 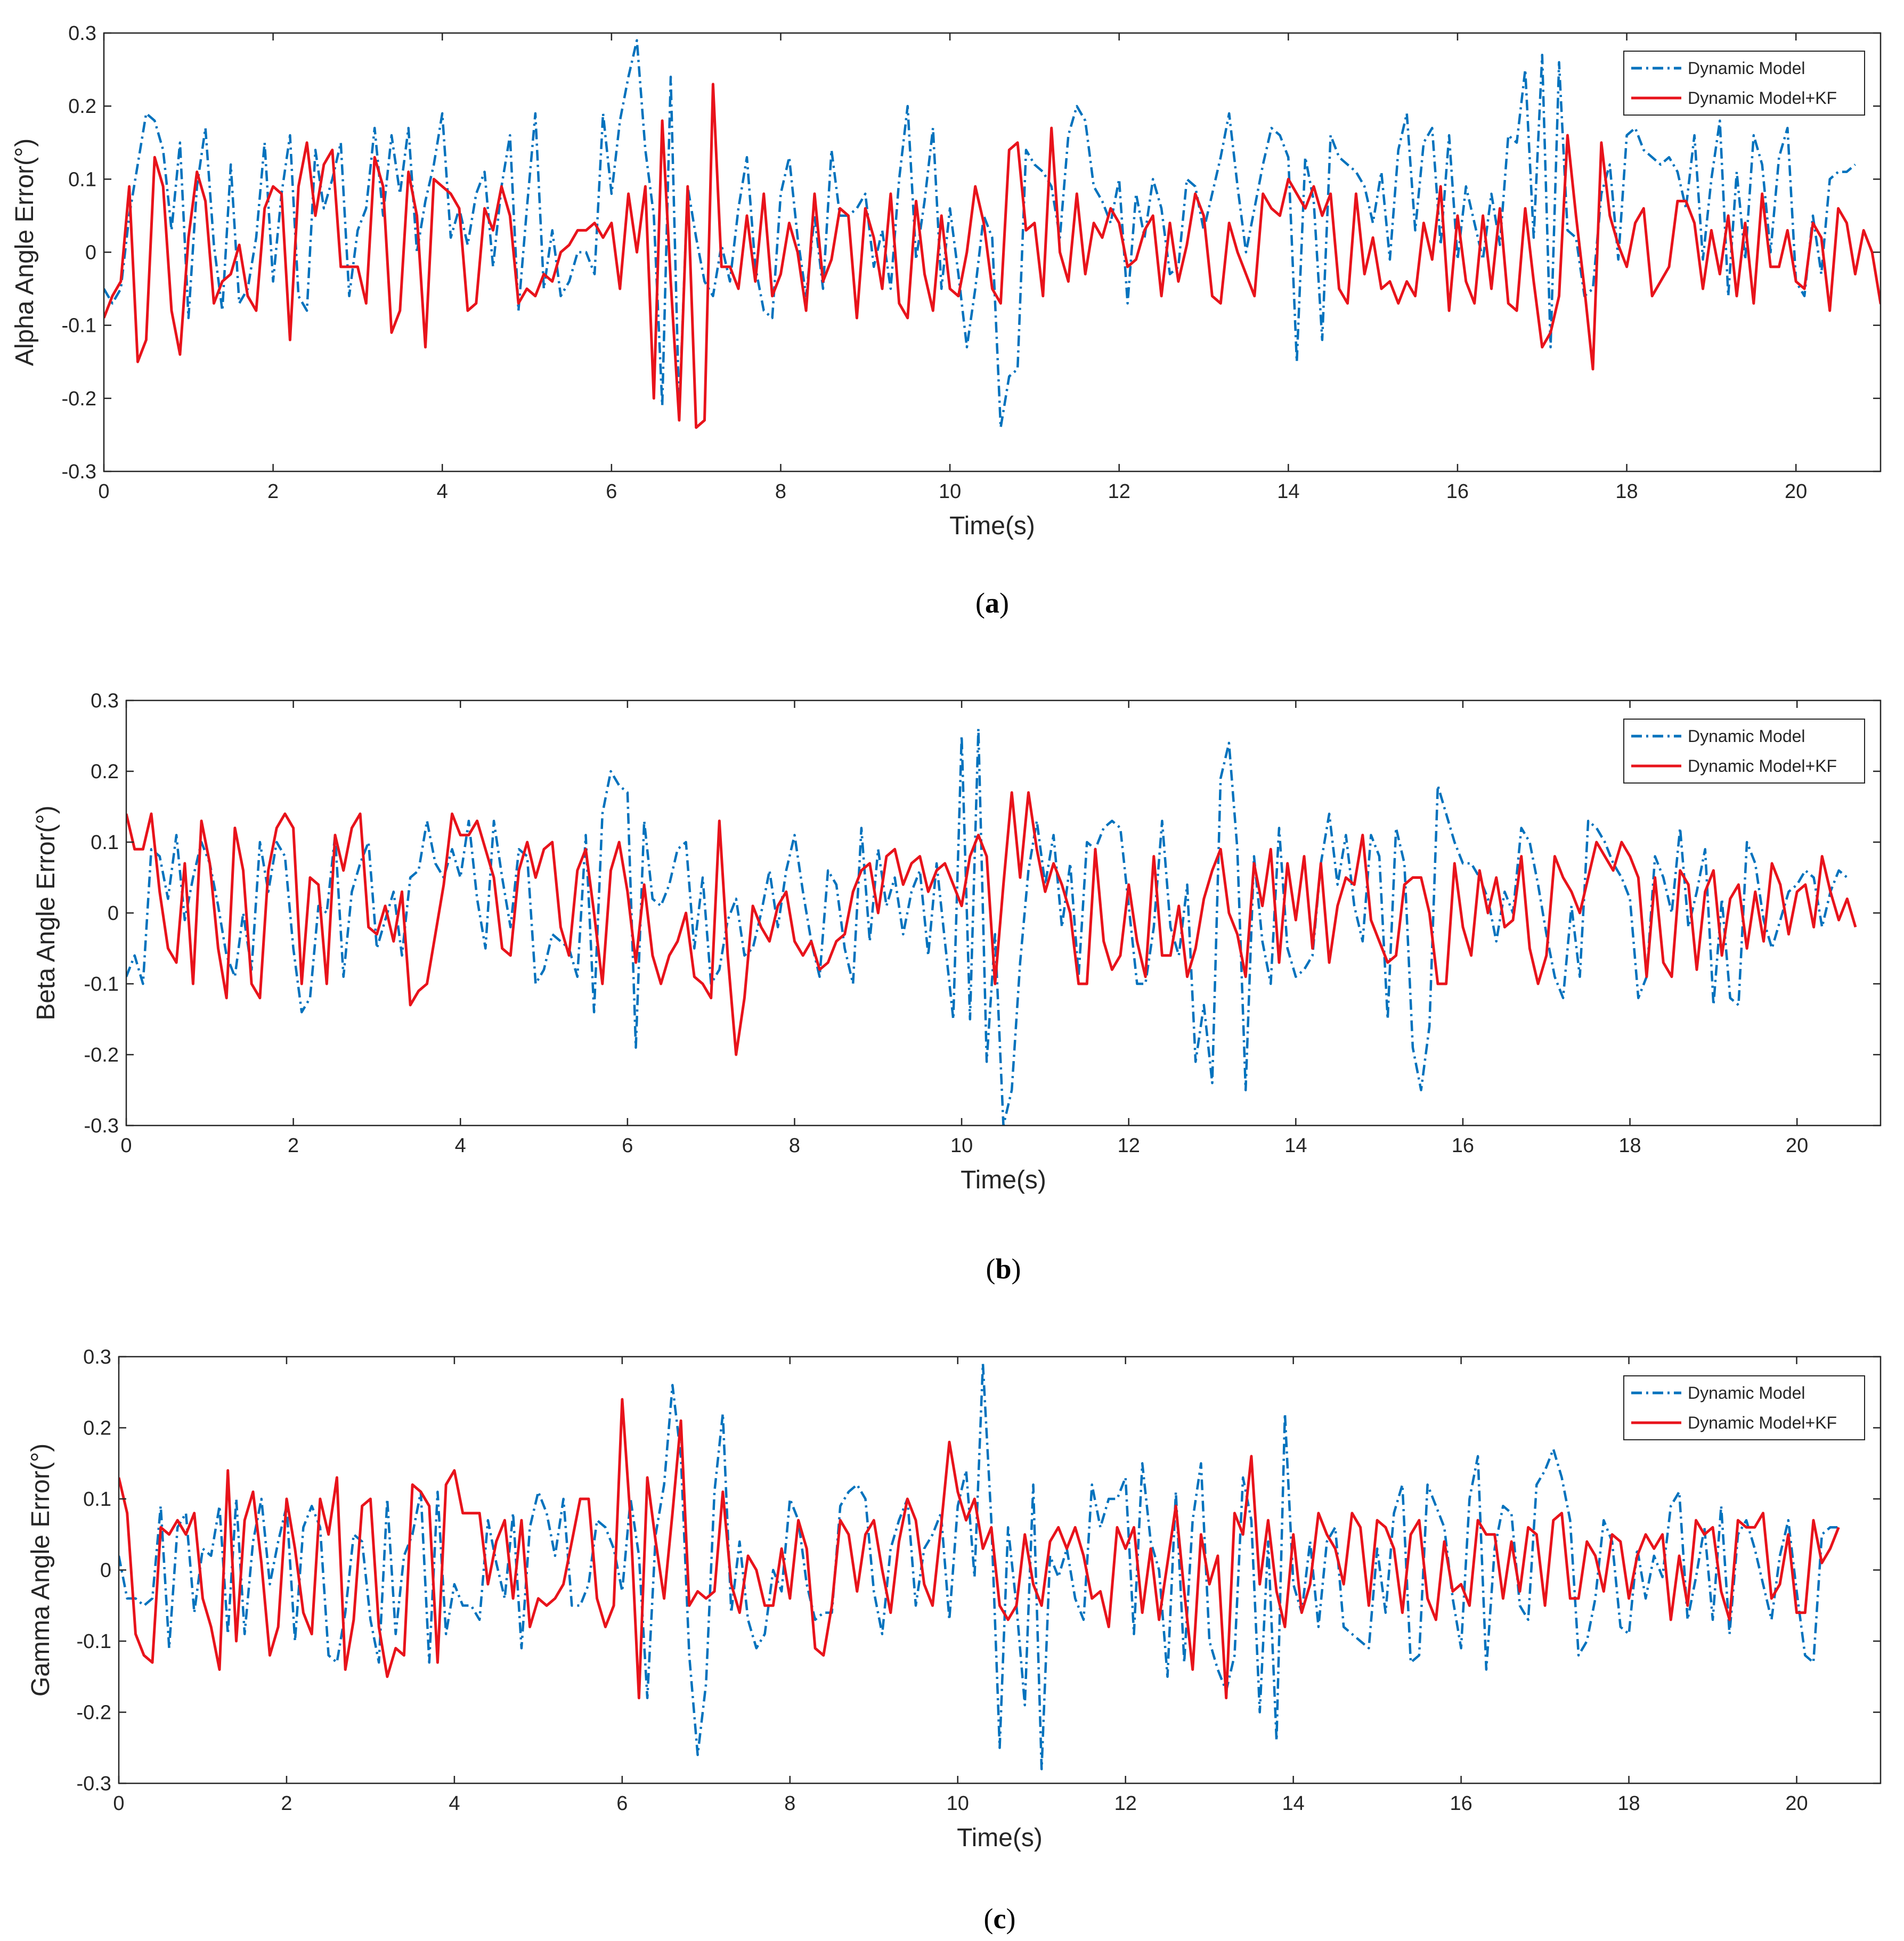 I want to click on panel-caption: (c), so click(x=1000, y=1919).